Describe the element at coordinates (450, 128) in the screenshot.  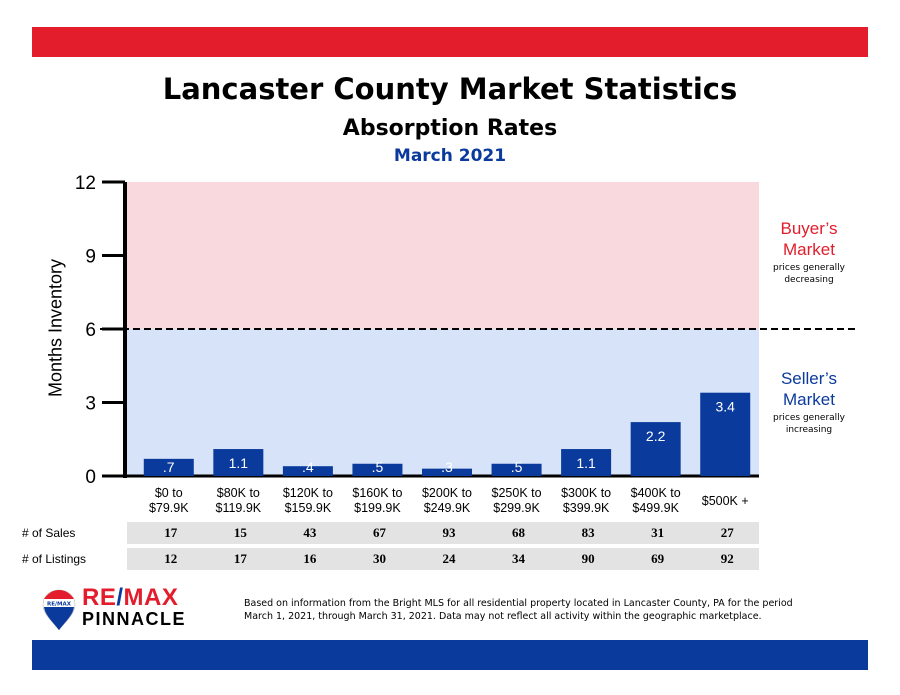
I see `page-subtitle: Absorption Rates` at that location.